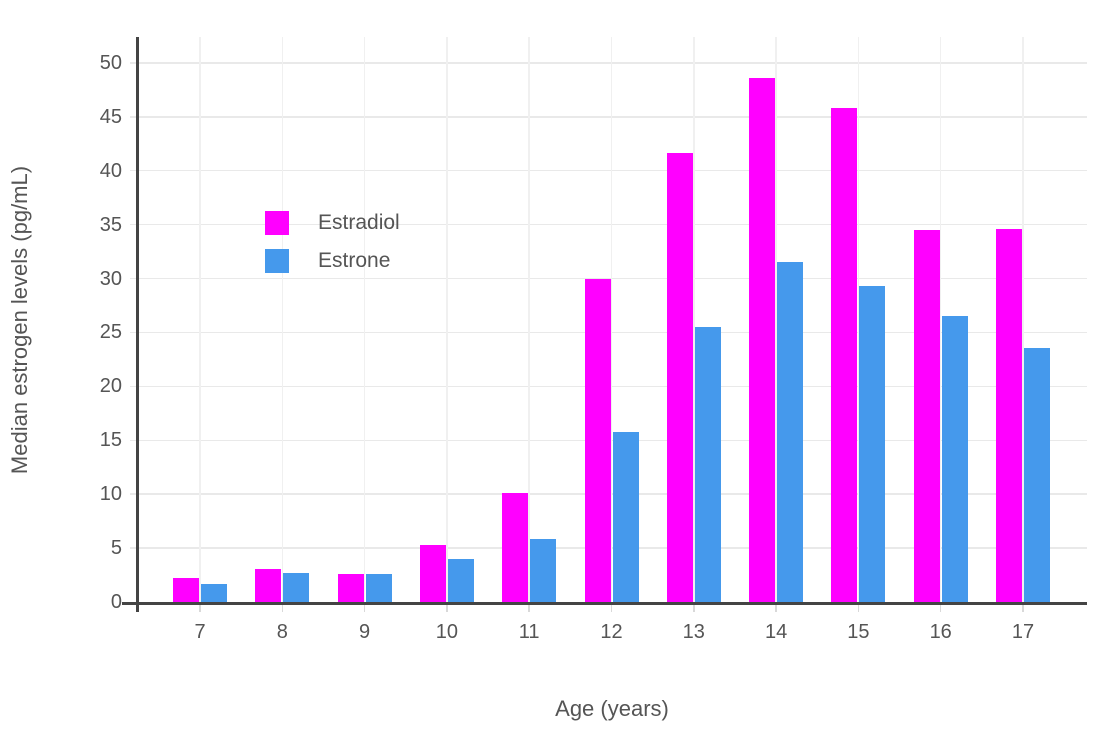 The height and width of the screenshot is (748, 1112). What do you see at coordinates (110, 440) in the screenshot?
I see `y-tick-label: 15` at bounding box center [110, 440].